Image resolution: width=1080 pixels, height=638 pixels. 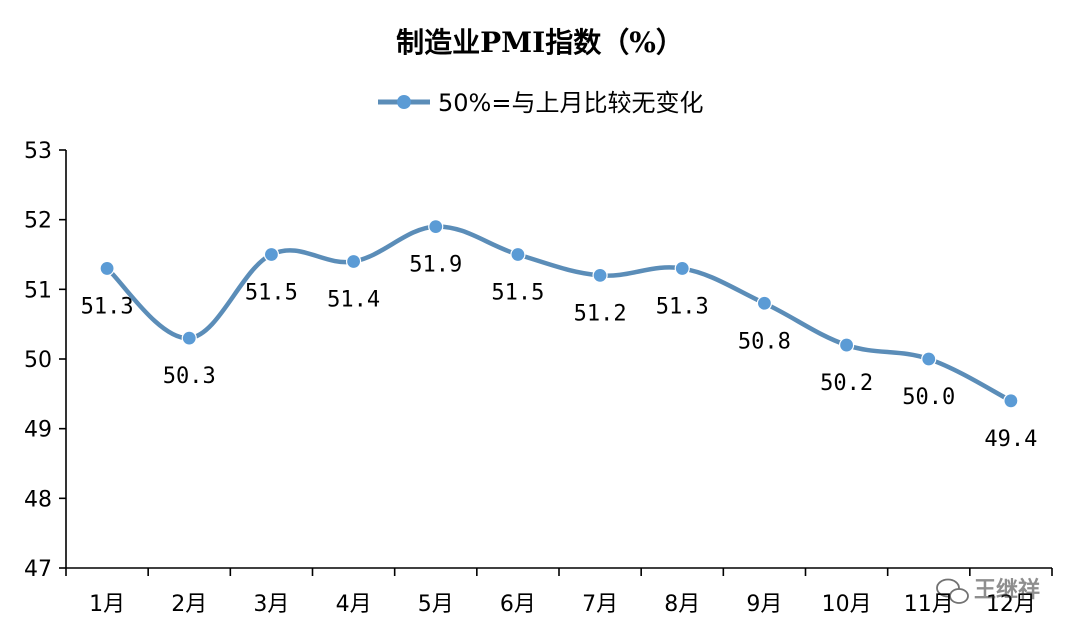 What do you see at coordinates (847, 604) in the screenshot?
I see `x-tick-label: 10月` at bounding box center [847, 604].